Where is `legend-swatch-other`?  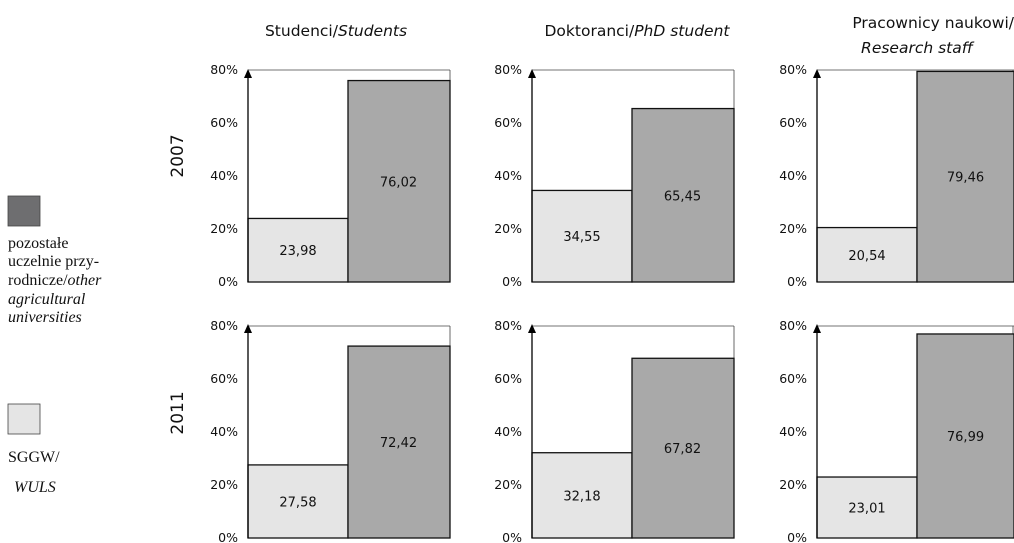
legend-swatch-other is located at coordinates (24, 211).